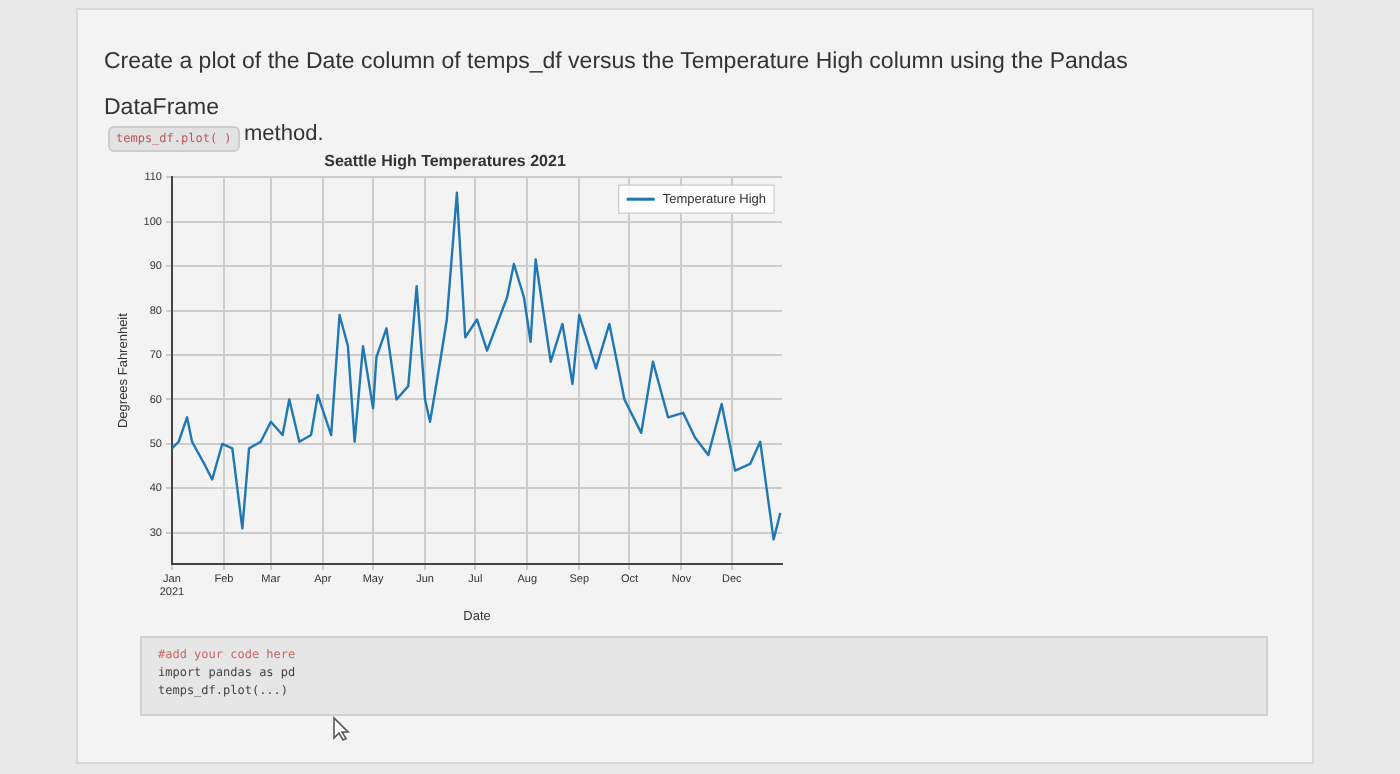 This screenshot has height=774, width=1400. Describe the element at coordinates (445, 161) in the screenshot. I see `chart-title: Seattle High Temperatures 2021` at that location.